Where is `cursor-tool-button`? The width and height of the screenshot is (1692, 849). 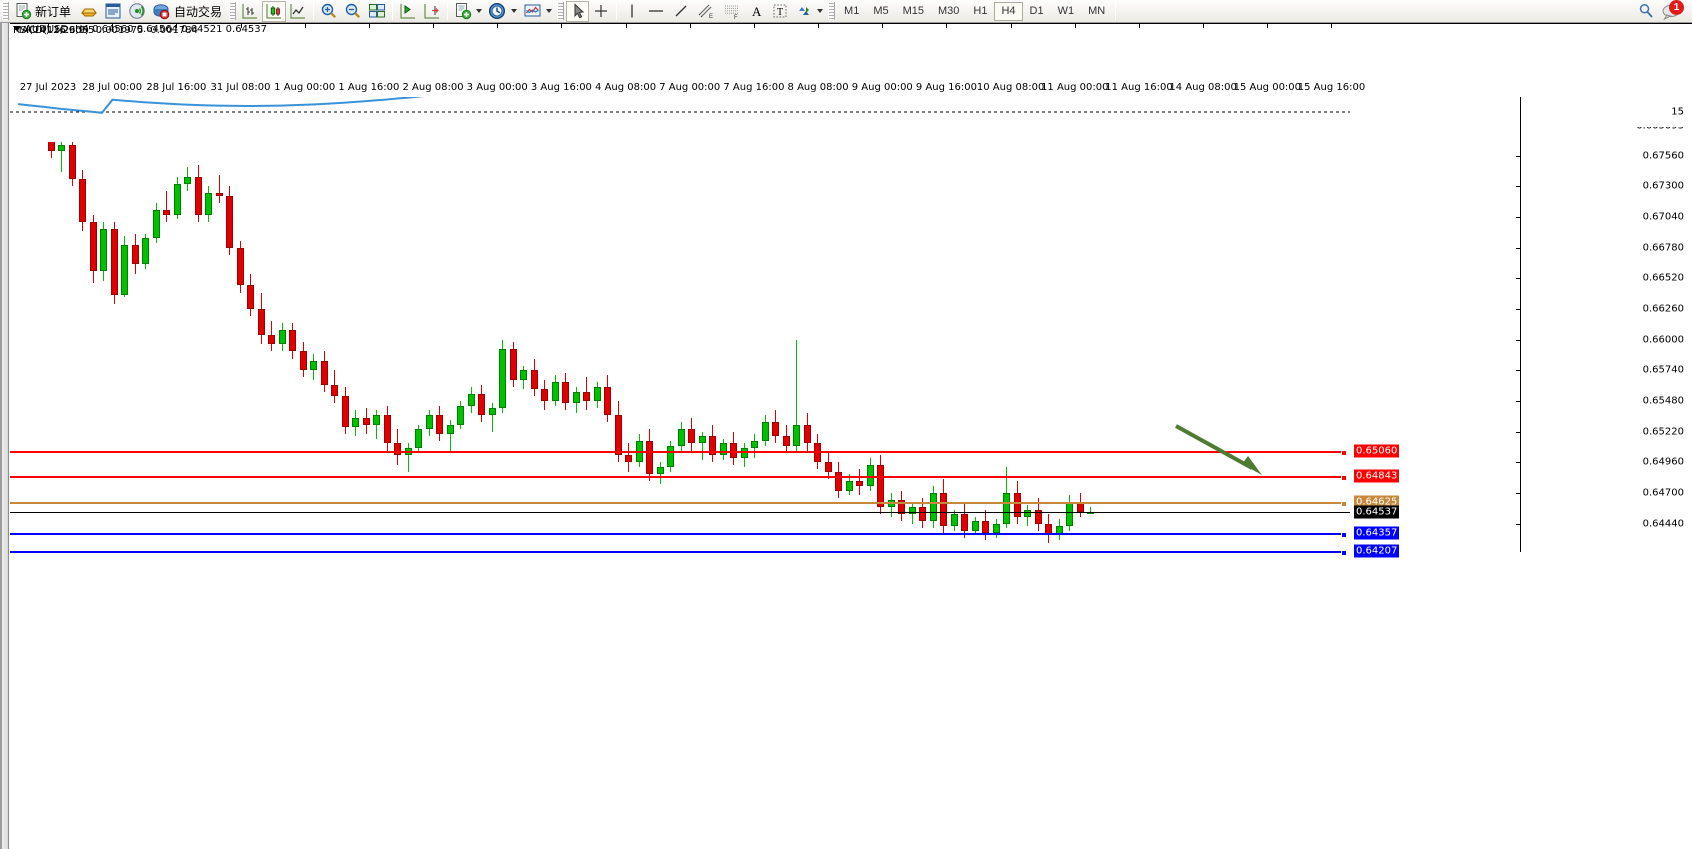
cursor-tool-button is located at coordinates (578, 11).